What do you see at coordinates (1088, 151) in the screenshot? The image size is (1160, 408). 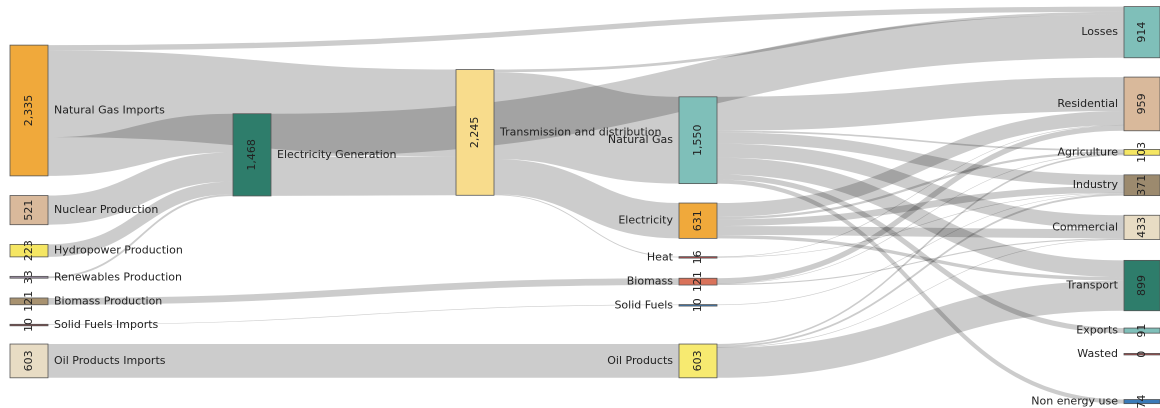 I see `node-label: Agriculture` at bounding box center [1088, 151].